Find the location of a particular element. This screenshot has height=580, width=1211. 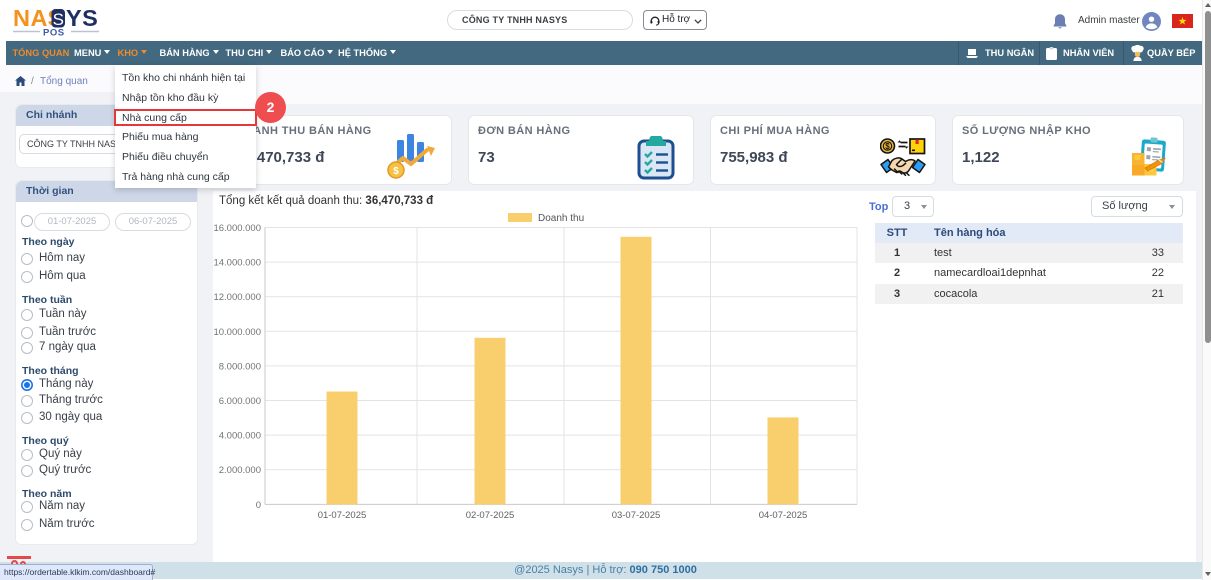

svg-text: 02-07-2025 is located at coordinates (490, 515).